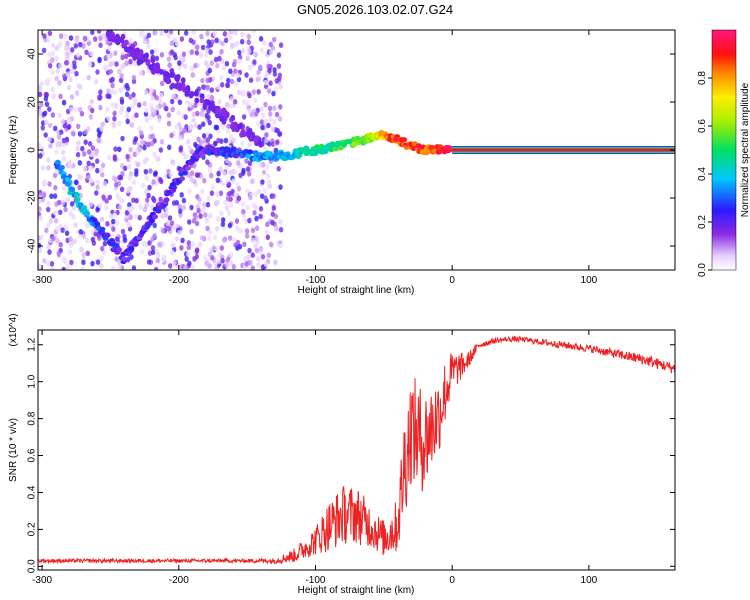 The width and height of the screenshot is (750, 600). I want to click on y-tick-label: 1.0, so click(32, 381).